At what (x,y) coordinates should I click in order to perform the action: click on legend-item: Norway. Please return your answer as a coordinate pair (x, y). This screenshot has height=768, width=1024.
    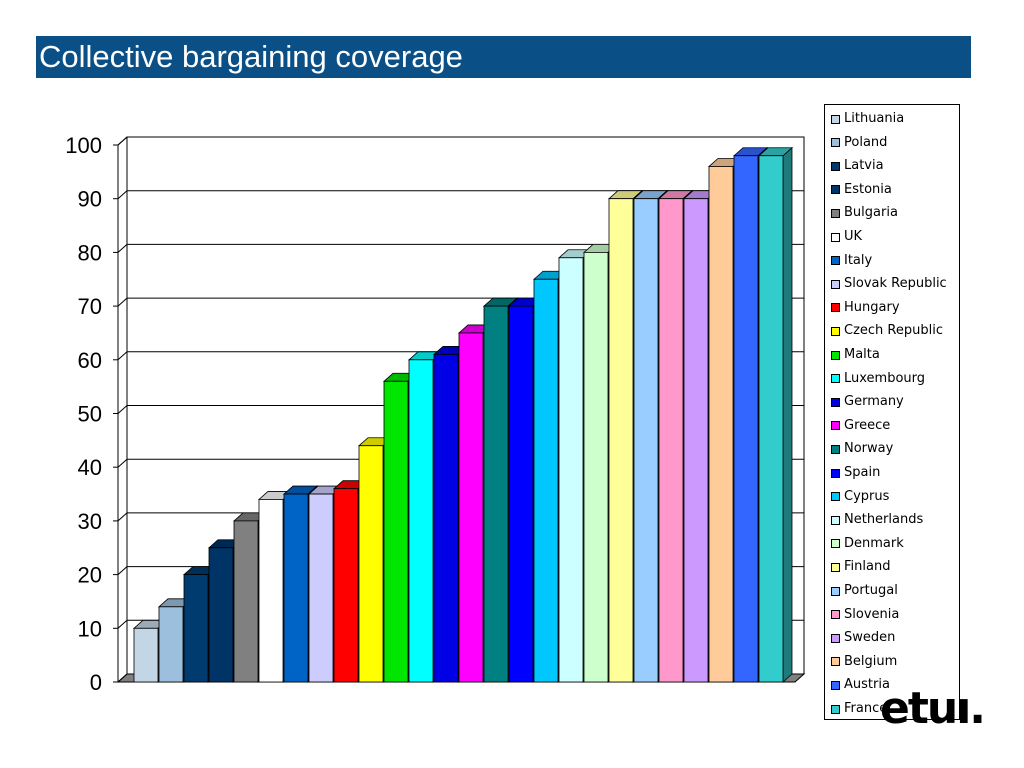
    Looking at the image, I should click on (862, 449).